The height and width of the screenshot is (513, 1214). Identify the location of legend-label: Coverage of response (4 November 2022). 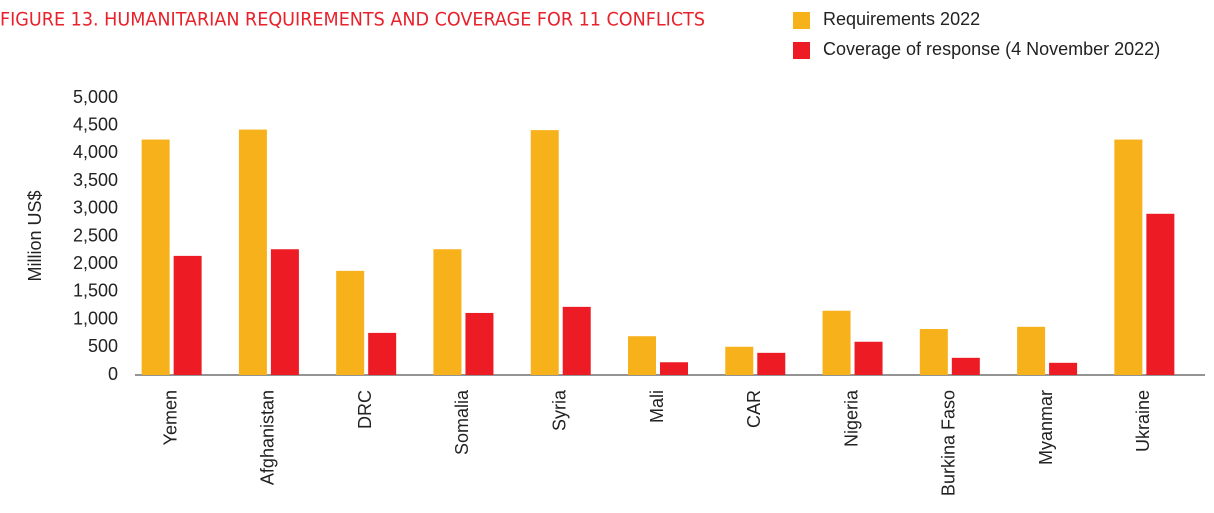
(991, 49).